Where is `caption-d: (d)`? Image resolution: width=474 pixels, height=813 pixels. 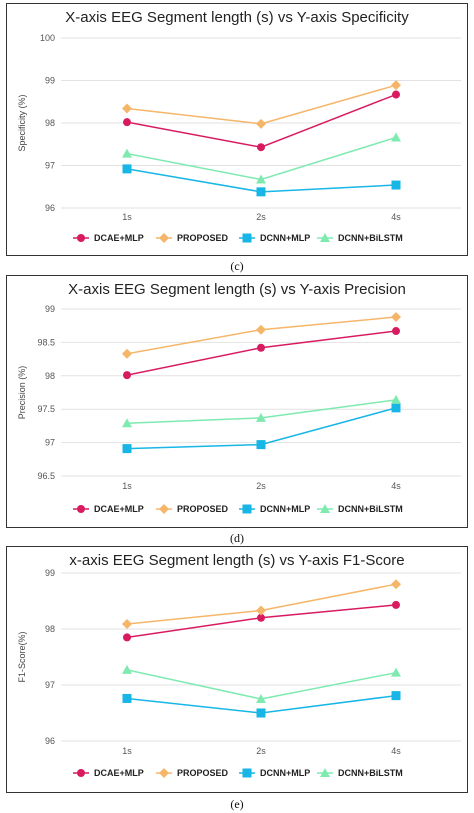 caption-d: (d) is located at coordinates (237, 538).